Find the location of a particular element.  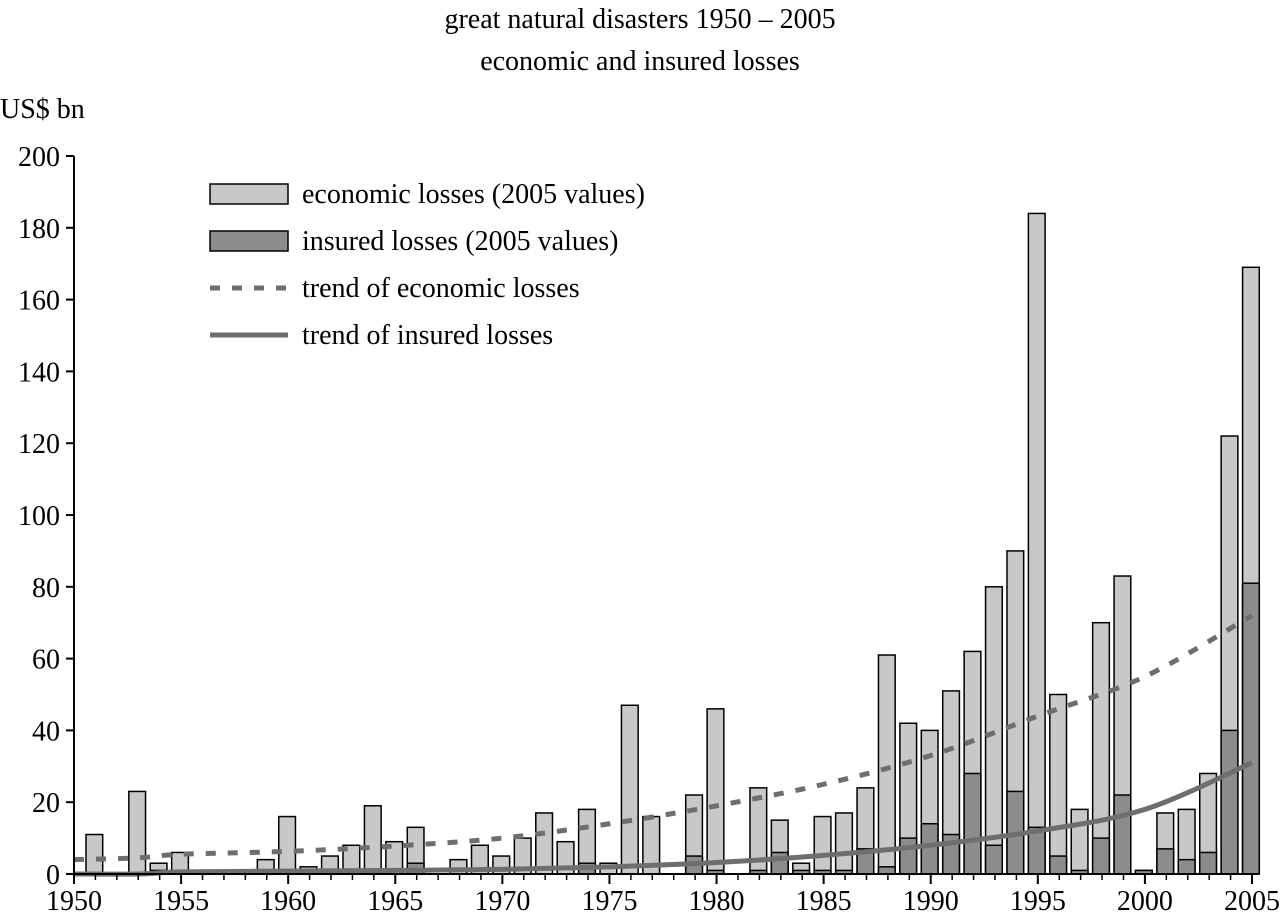

x-tick-label-1990: 1990 is located at coordinates (931, 901).